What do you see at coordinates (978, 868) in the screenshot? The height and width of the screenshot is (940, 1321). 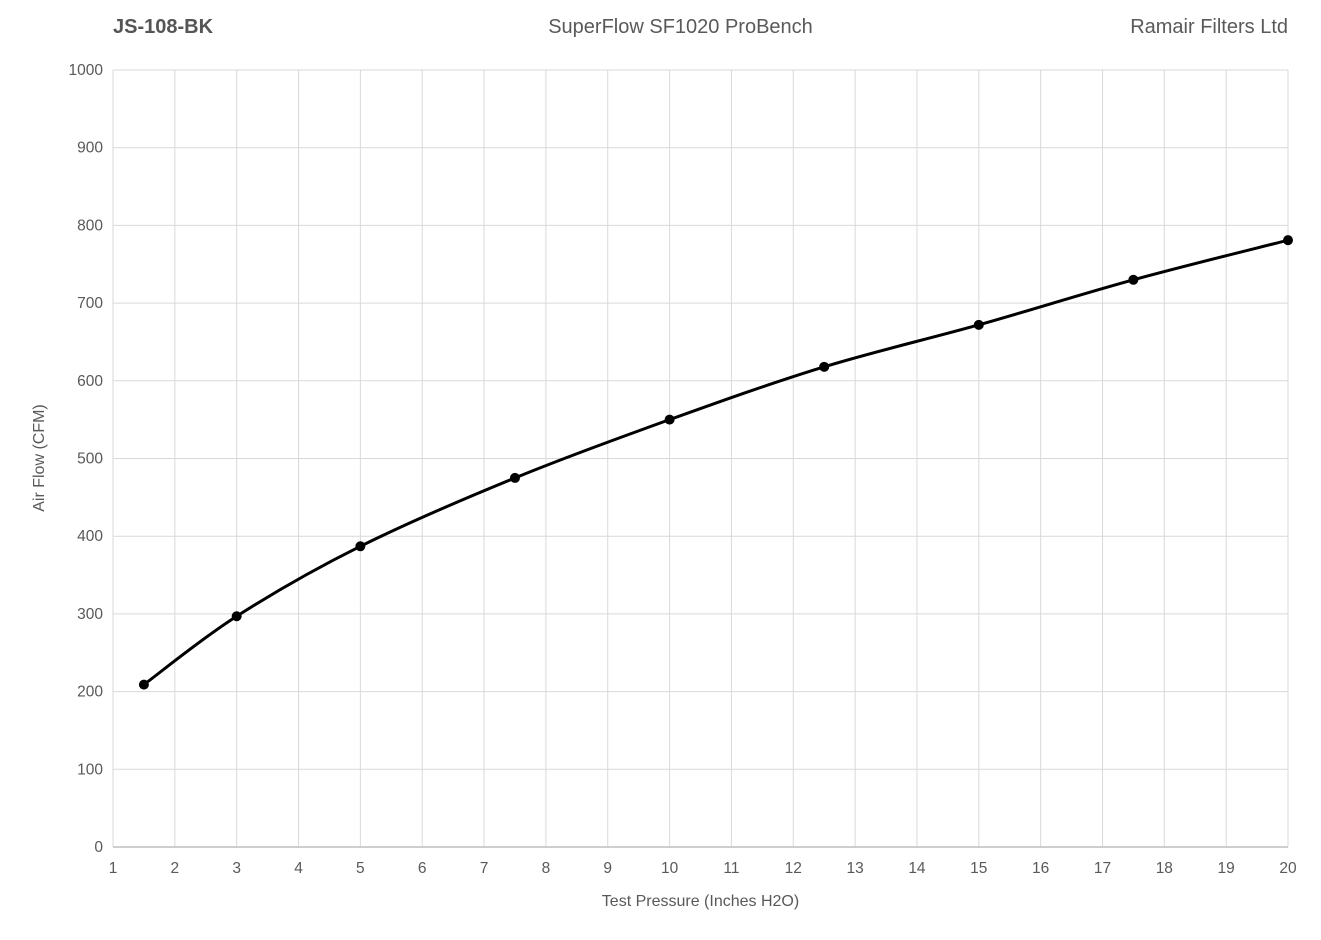 I see `x-tick-label: 15` at bounding box center [978, 868].